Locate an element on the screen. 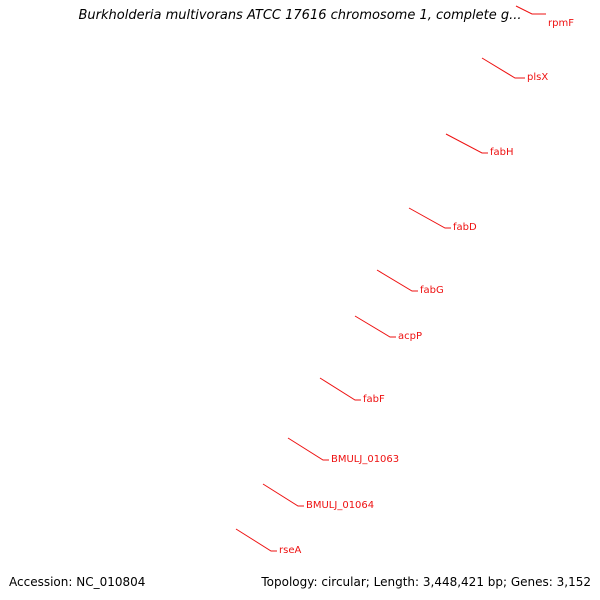 The image size is (600, 600). gene-label: BMULJ_01063 is located at coordinates (365, 459).